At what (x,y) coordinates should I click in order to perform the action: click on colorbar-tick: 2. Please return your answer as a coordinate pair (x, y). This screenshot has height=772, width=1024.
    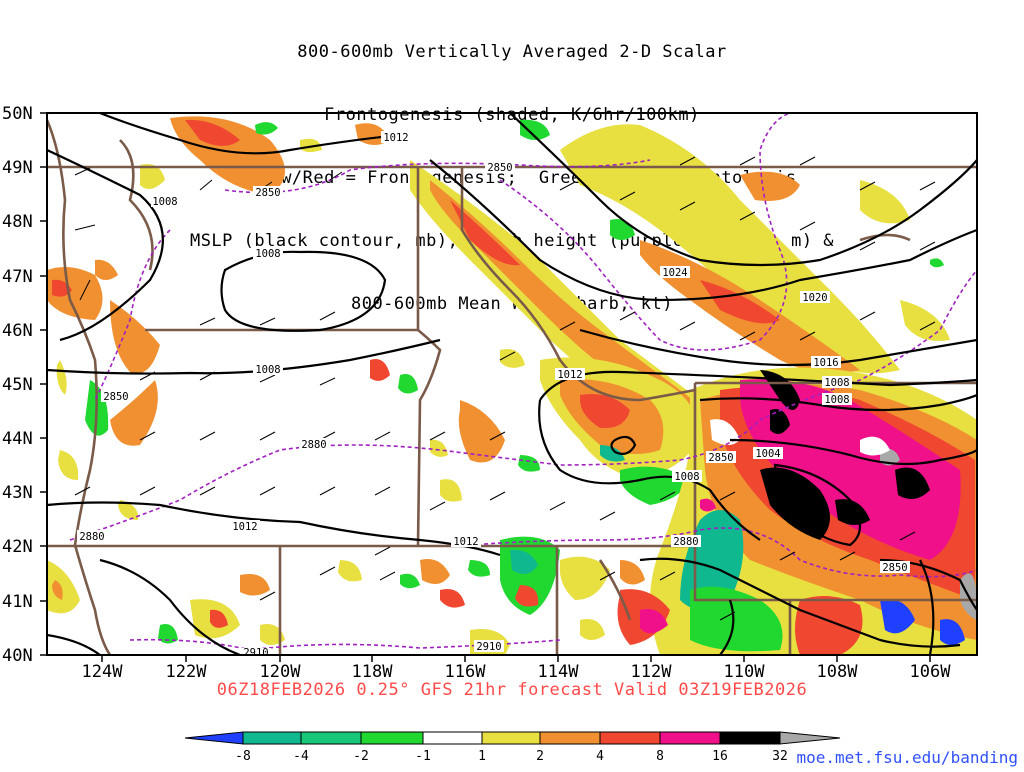
    Looking at the image, I should click on (540, 756).